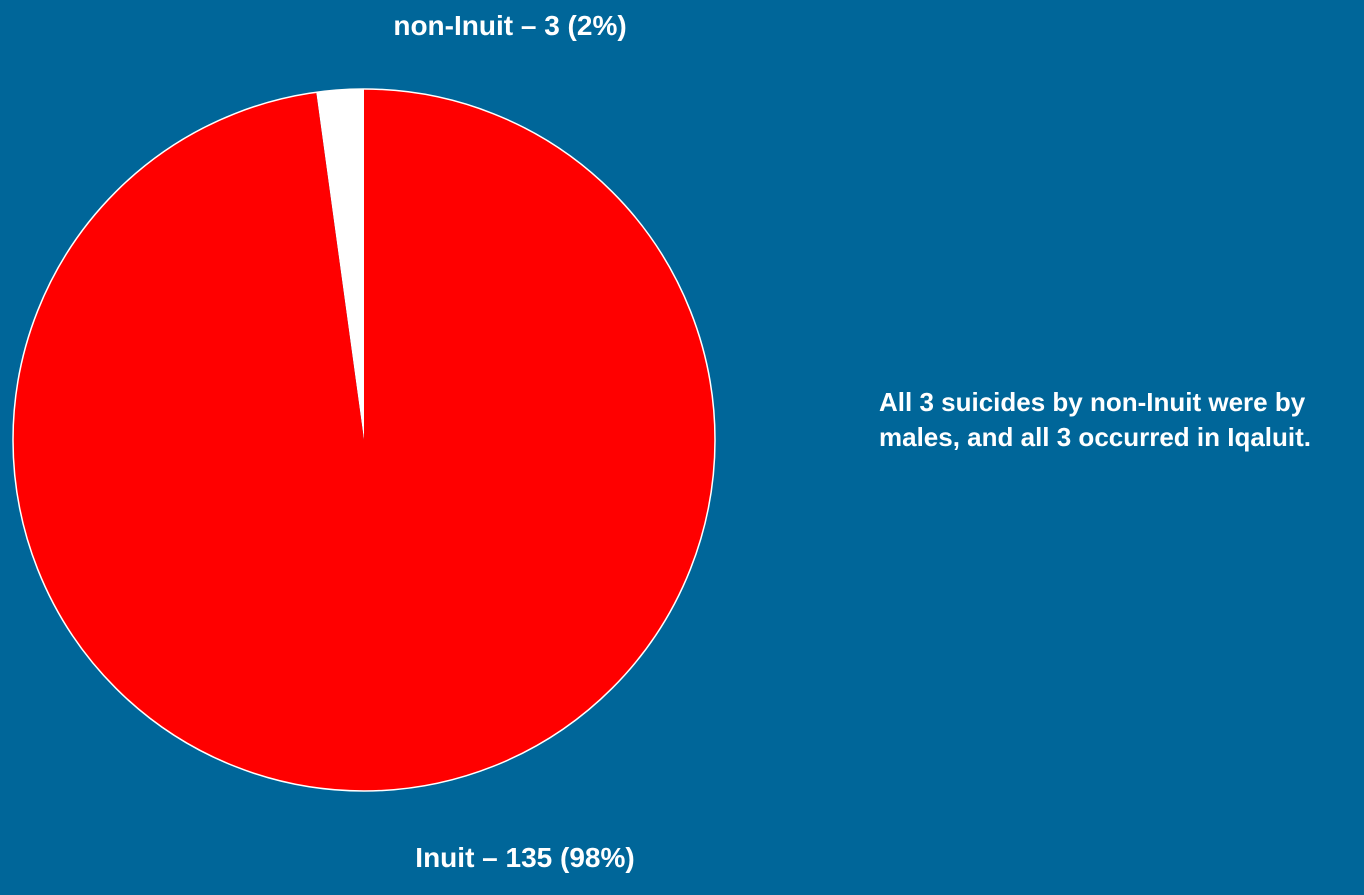 Image resolution: width=1364 pixels, height=895 pixels. Describe the element at coordinates (340, 264) in the screenshot. I see `pie-slice-non-inuit` at that location.